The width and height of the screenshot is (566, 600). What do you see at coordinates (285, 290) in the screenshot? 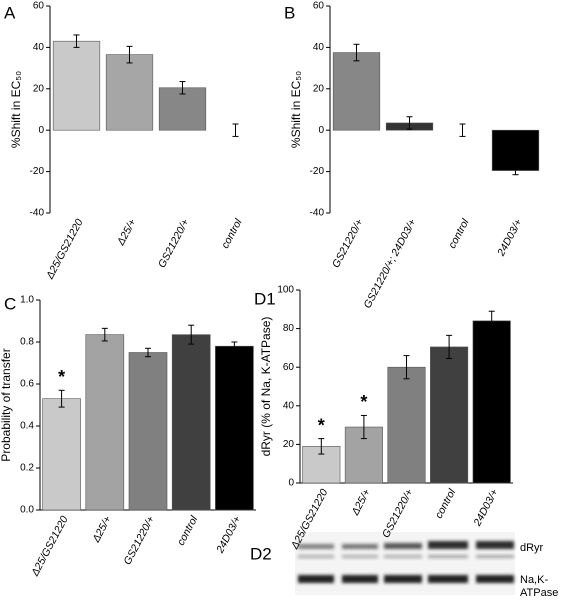
I see `y-tick-label: 100` at bounding box center [285, 290].